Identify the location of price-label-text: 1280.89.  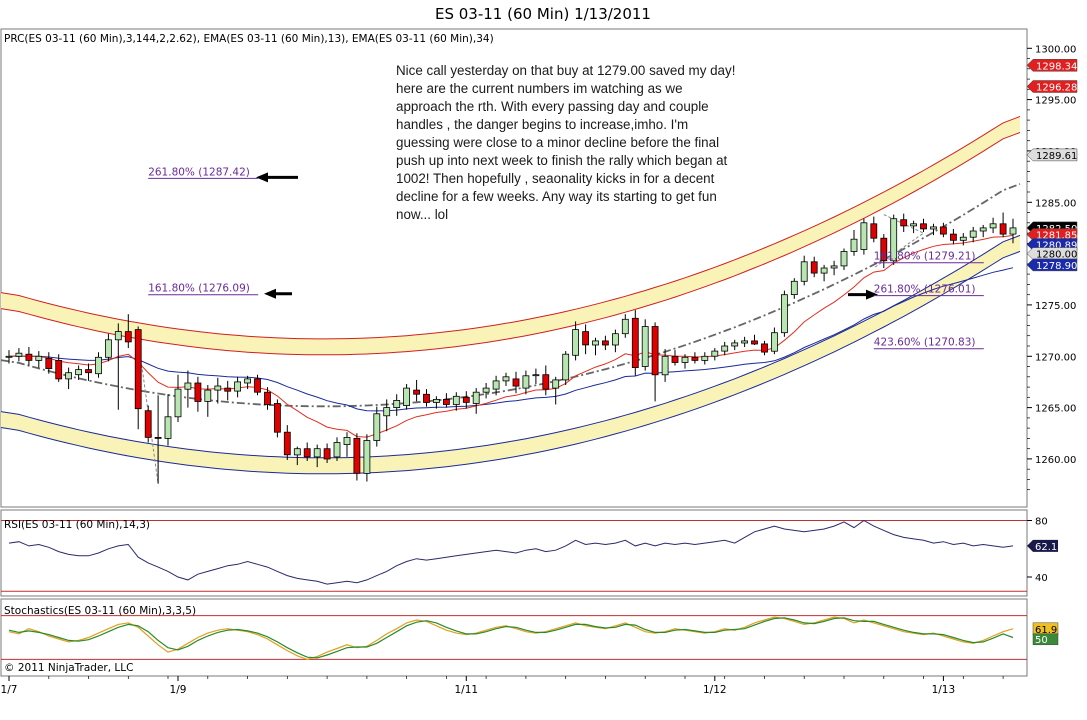
(1056, 246).